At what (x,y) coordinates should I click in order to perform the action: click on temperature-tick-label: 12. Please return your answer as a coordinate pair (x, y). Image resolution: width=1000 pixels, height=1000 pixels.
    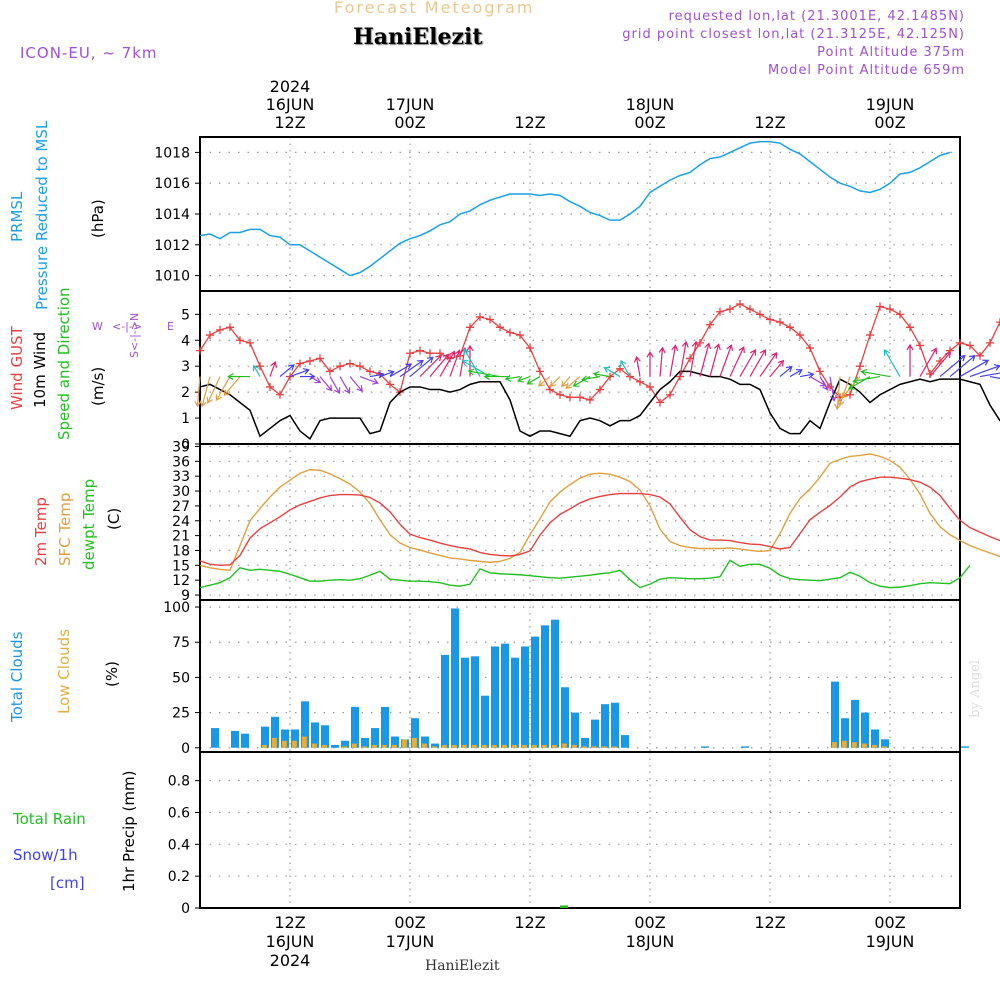
    Looking at the image, I should click on (181, 581).